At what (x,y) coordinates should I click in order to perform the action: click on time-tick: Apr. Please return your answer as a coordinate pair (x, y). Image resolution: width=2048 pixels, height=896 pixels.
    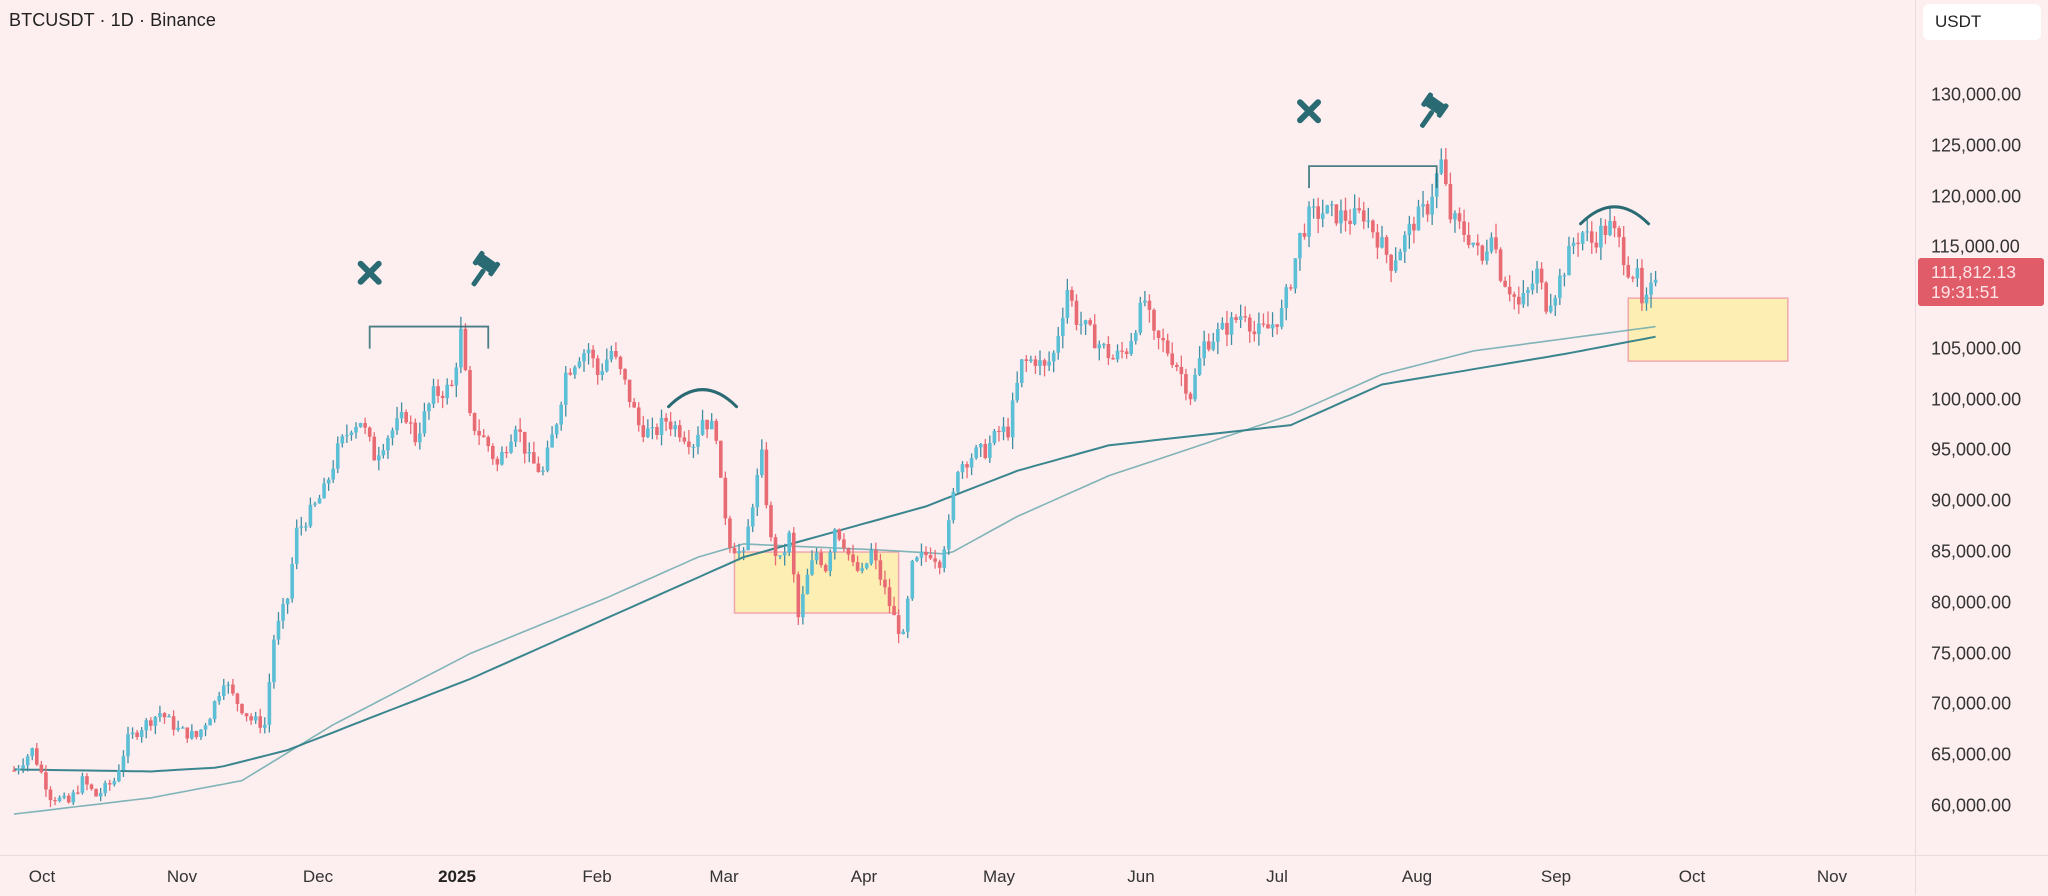
    Looking at the image, I should click on (864, 876).